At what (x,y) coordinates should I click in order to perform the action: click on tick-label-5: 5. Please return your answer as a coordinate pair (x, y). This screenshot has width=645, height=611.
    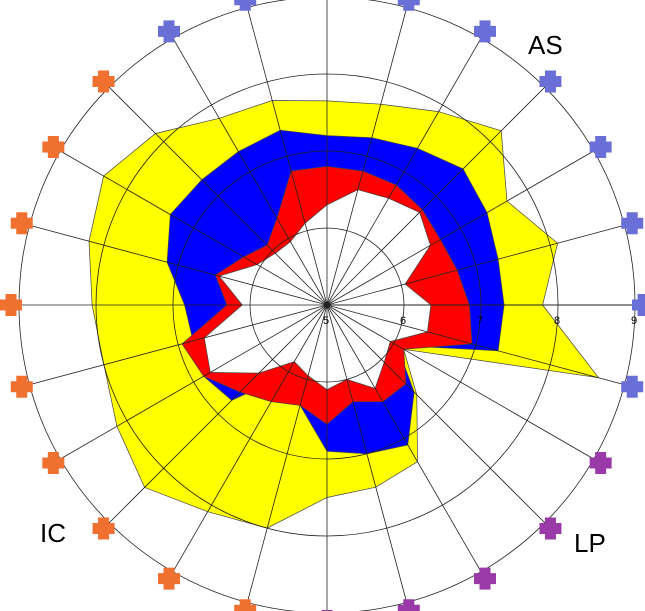
    Looking at the image, I should click on (326, 321).